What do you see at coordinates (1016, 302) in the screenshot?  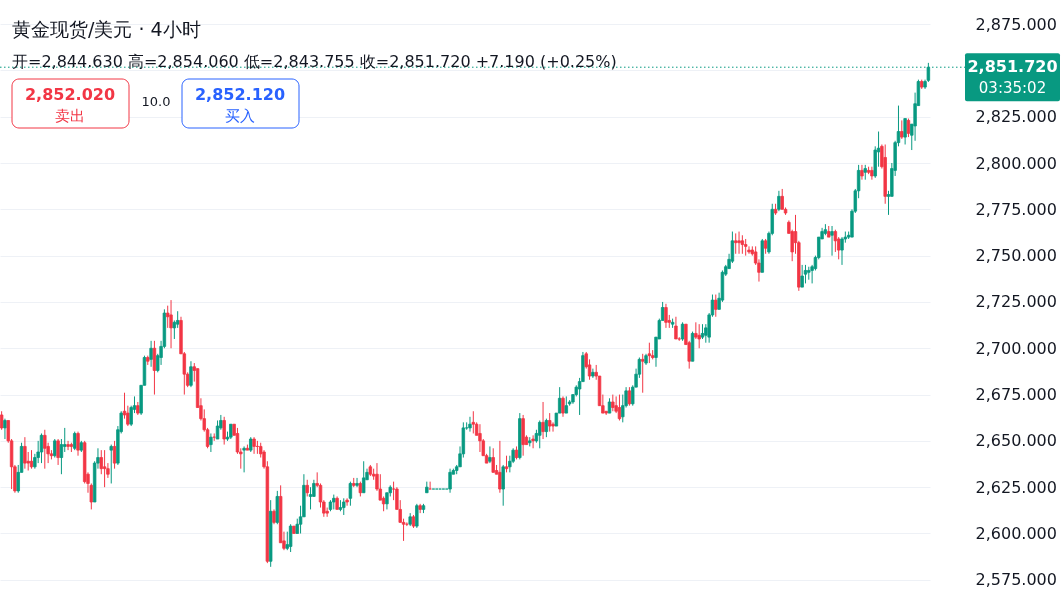 I see `y-tick-label: 2,725.000` at bounding box center [1016, 302].